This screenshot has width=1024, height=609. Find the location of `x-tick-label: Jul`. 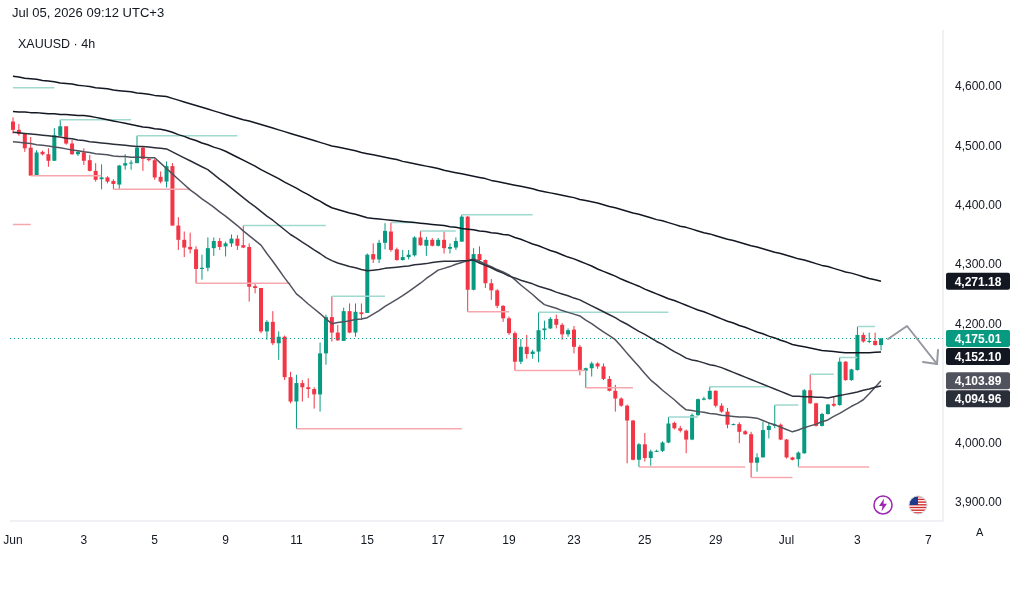

x-tick-label: Jul is located at coordinates (786, 539).